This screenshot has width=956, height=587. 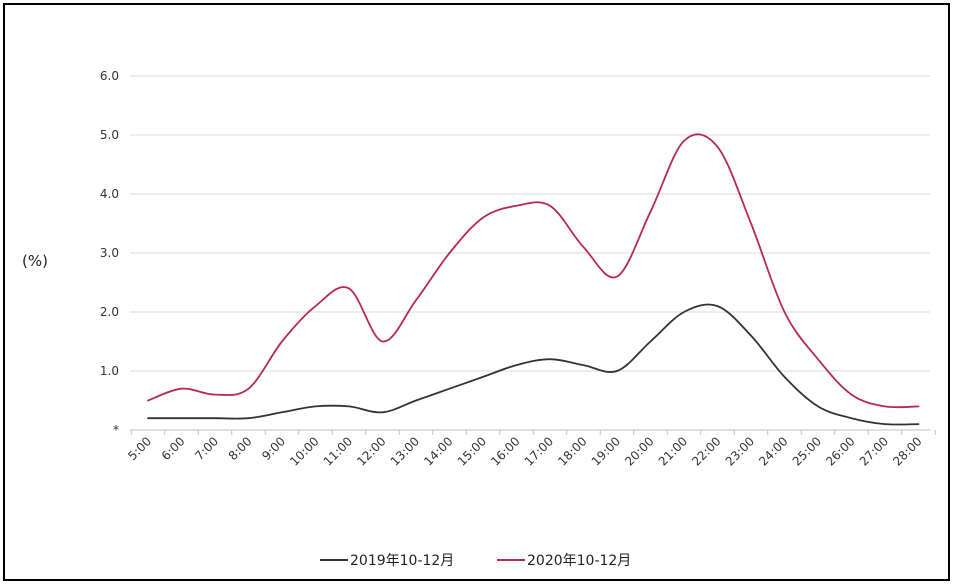 I want to click on y-tick-label: 5.0, so click(x=109, y=135).